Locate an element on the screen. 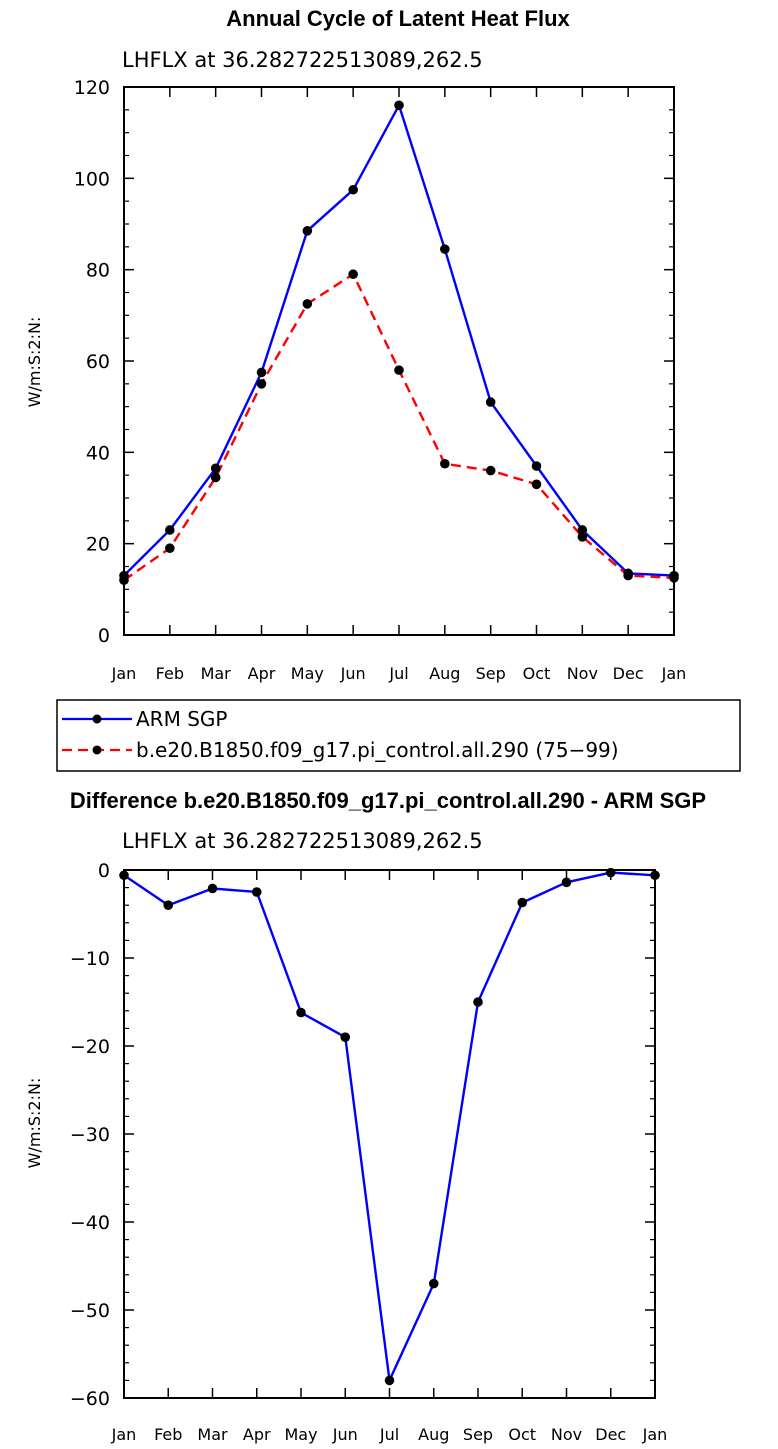 The width and height of the screenshot is (778, 1449). bottom-xtick-label: Jul is located at coordinates (389, 1434).